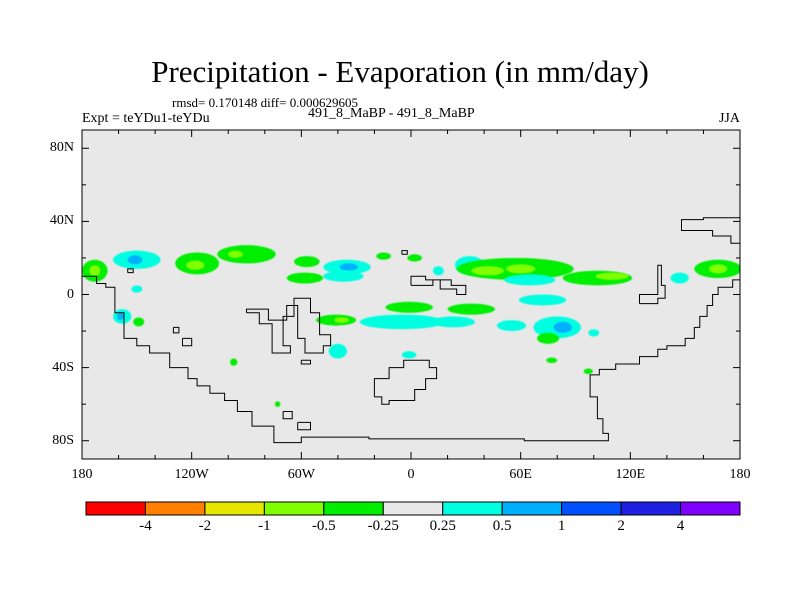 Image resolution: width=800 pixels, height=600 pixels. I want to click on colorbar, so click(413, 508).